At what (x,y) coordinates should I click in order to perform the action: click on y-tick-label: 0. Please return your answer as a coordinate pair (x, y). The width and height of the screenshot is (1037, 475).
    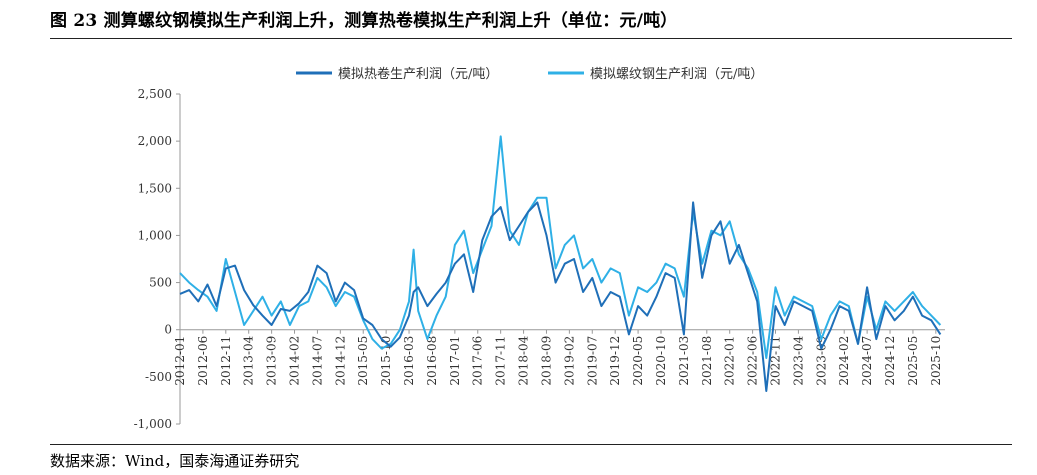
    Looking at the image, I should click on (168, 330).